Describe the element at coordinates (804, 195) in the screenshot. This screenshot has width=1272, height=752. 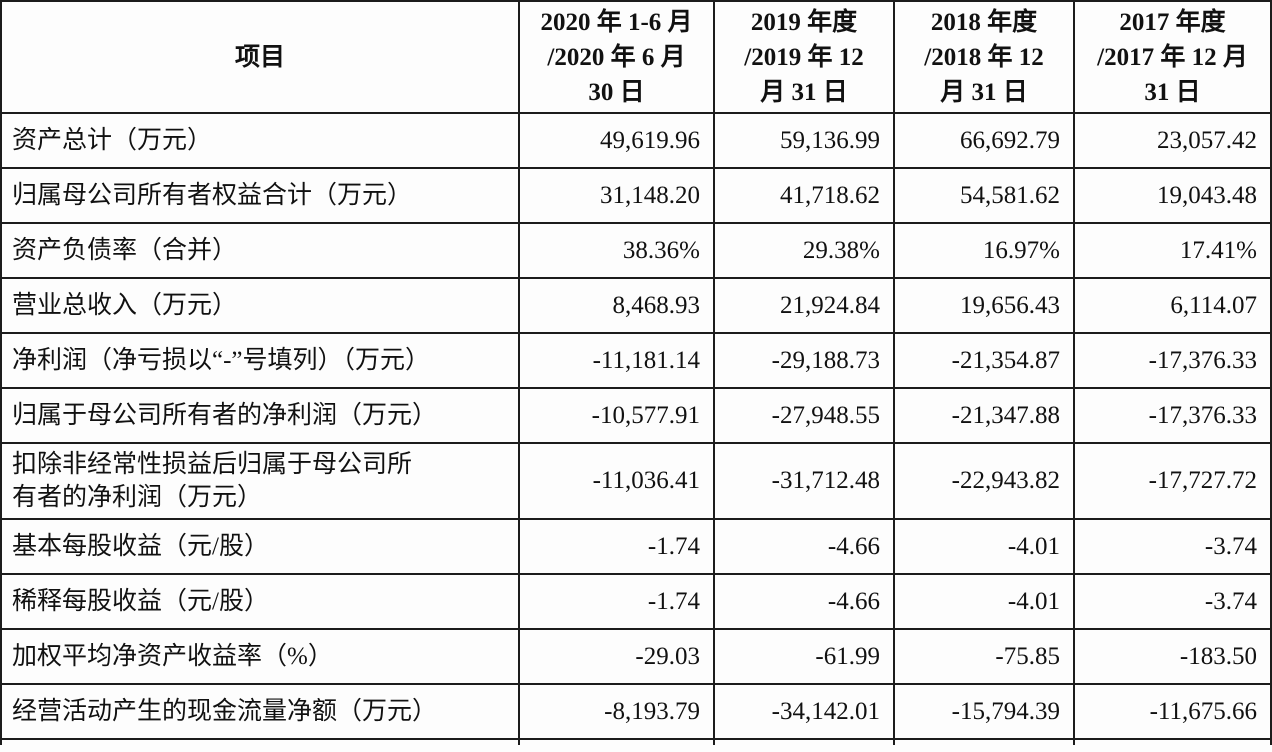
I see `row-value: 41,718.62` at that location.